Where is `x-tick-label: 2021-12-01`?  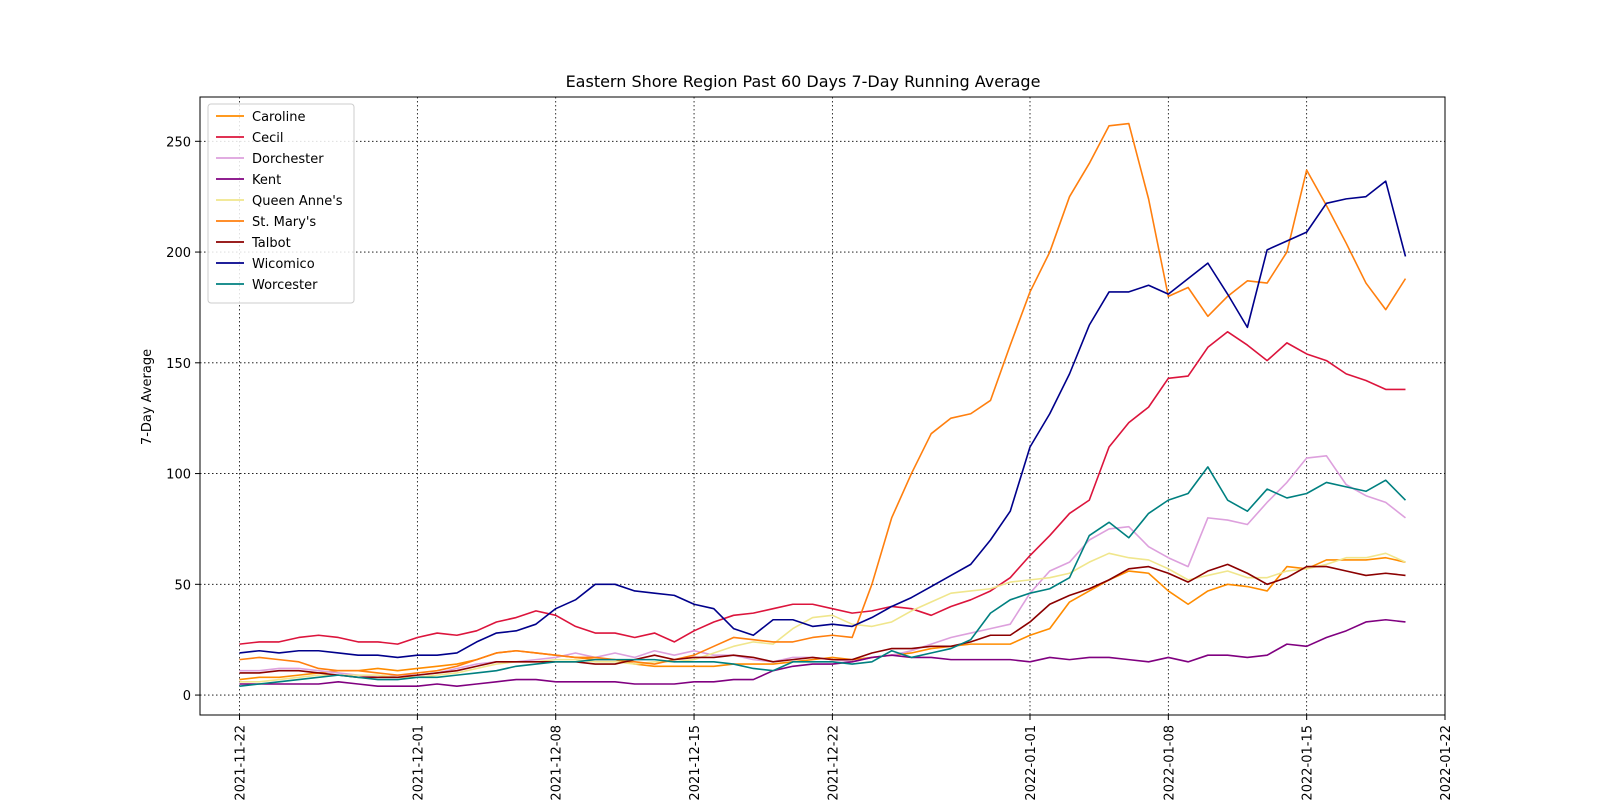
x-tick-label: 2021-12-01 is located at coordinates (418, 762).